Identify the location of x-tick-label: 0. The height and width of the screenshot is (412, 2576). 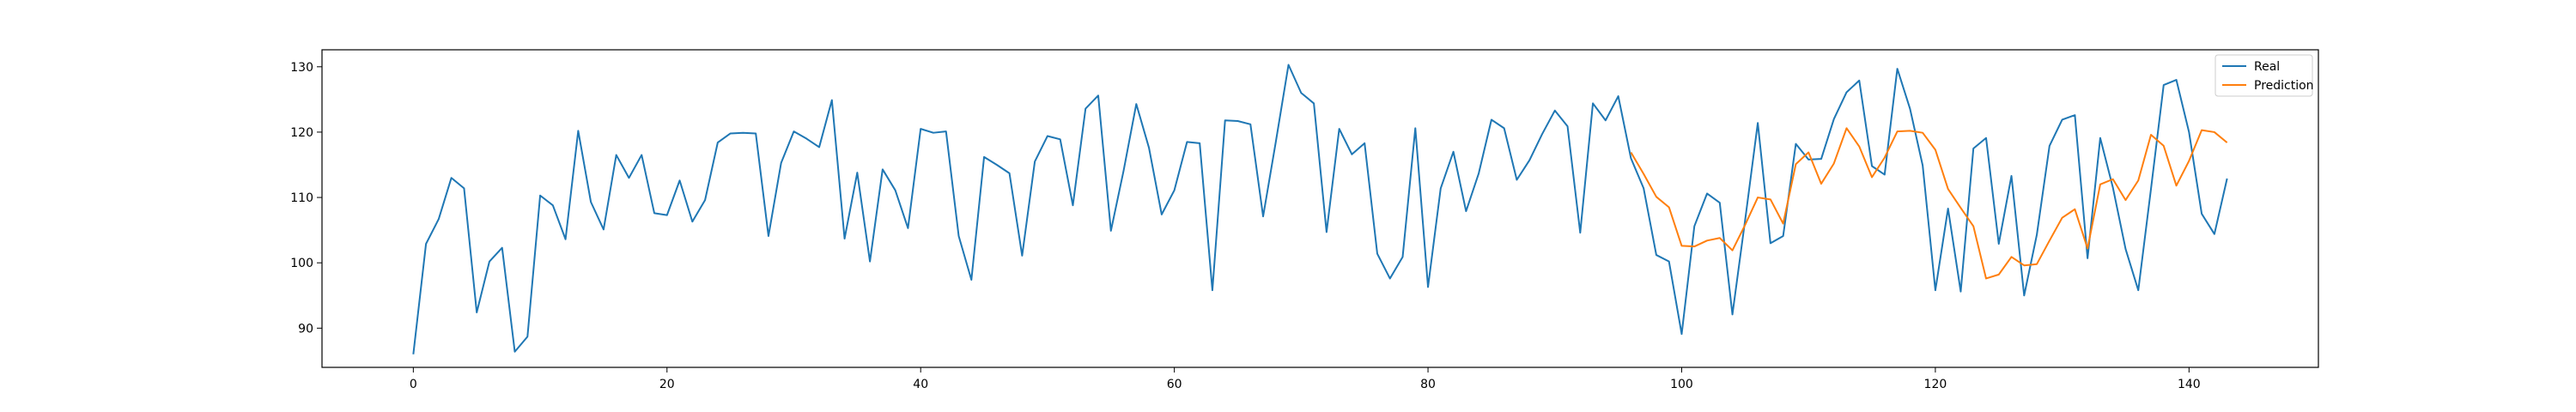
(413, 384).